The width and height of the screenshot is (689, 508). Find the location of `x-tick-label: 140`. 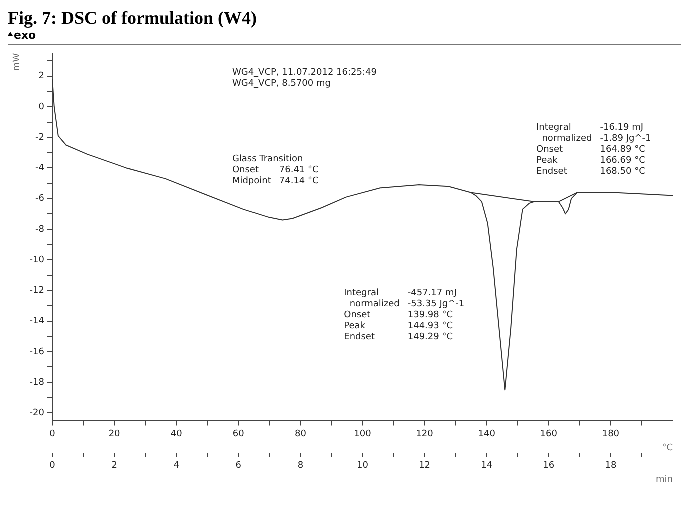

x-tick-label: 140 is located at coordinates (487, 435).